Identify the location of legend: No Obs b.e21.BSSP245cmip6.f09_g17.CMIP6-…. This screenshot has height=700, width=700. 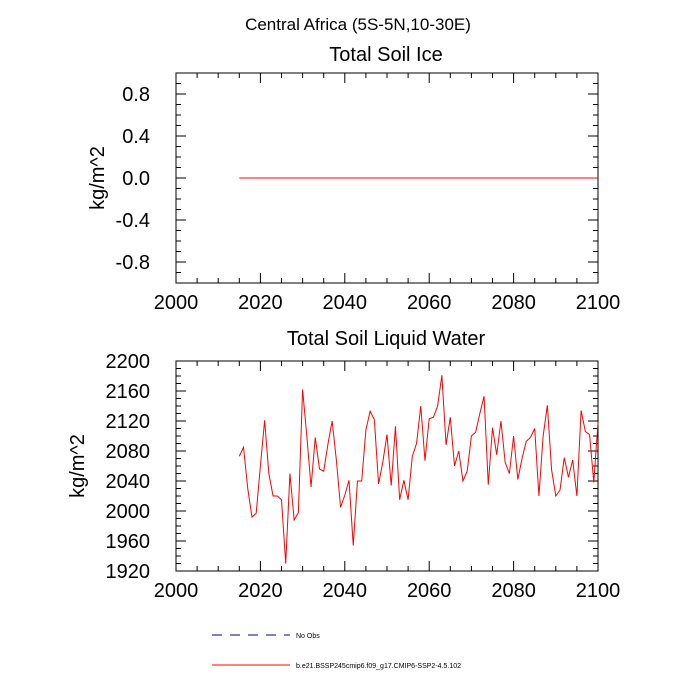
(336, 651).